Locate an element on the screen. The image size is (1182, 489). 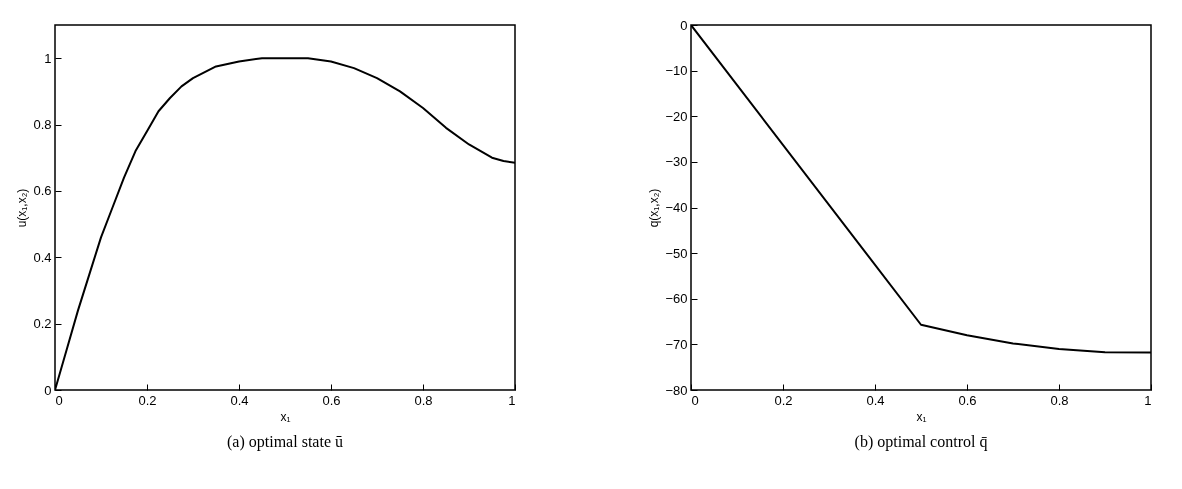
y-tick-label: −50 is located at coordinates (676, 253).